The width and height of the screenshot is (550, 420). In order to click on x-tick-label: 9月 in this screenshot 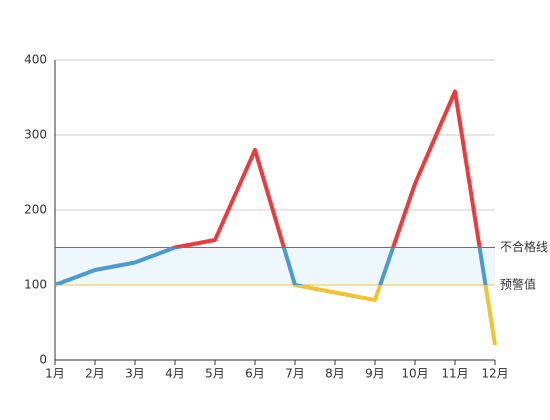, I will do `click(375, 374)`.